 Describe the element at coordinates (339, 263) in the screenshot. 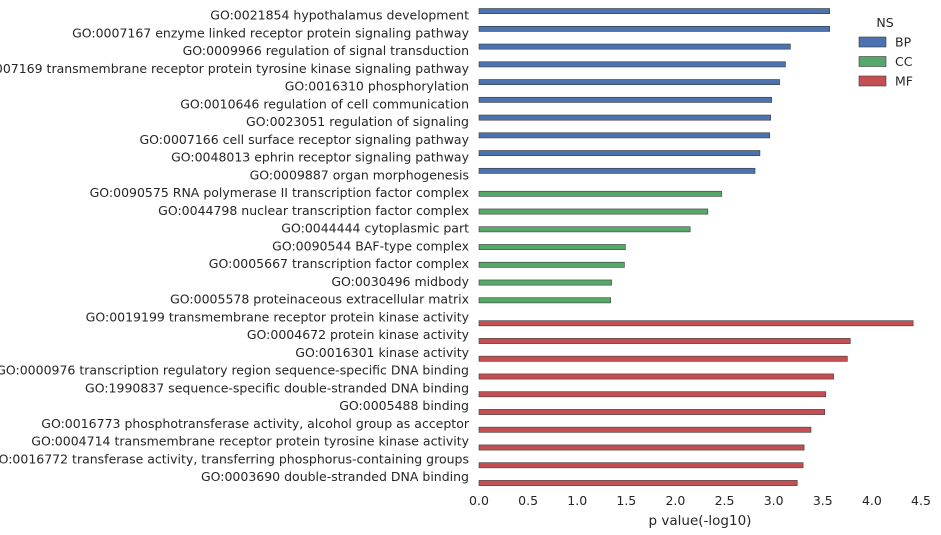

I see `y-tick-label: GO:0005667 transcription factor complex` at that location.